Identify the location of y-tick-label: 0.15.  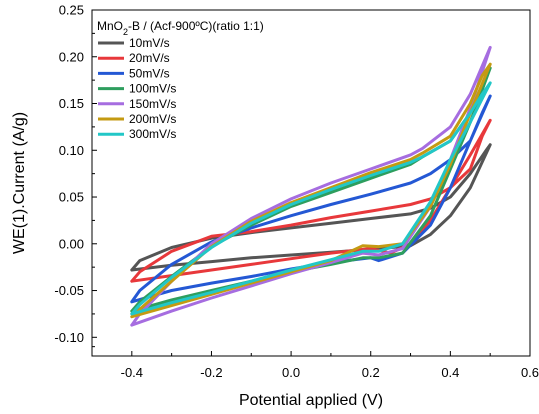
(71, 103).